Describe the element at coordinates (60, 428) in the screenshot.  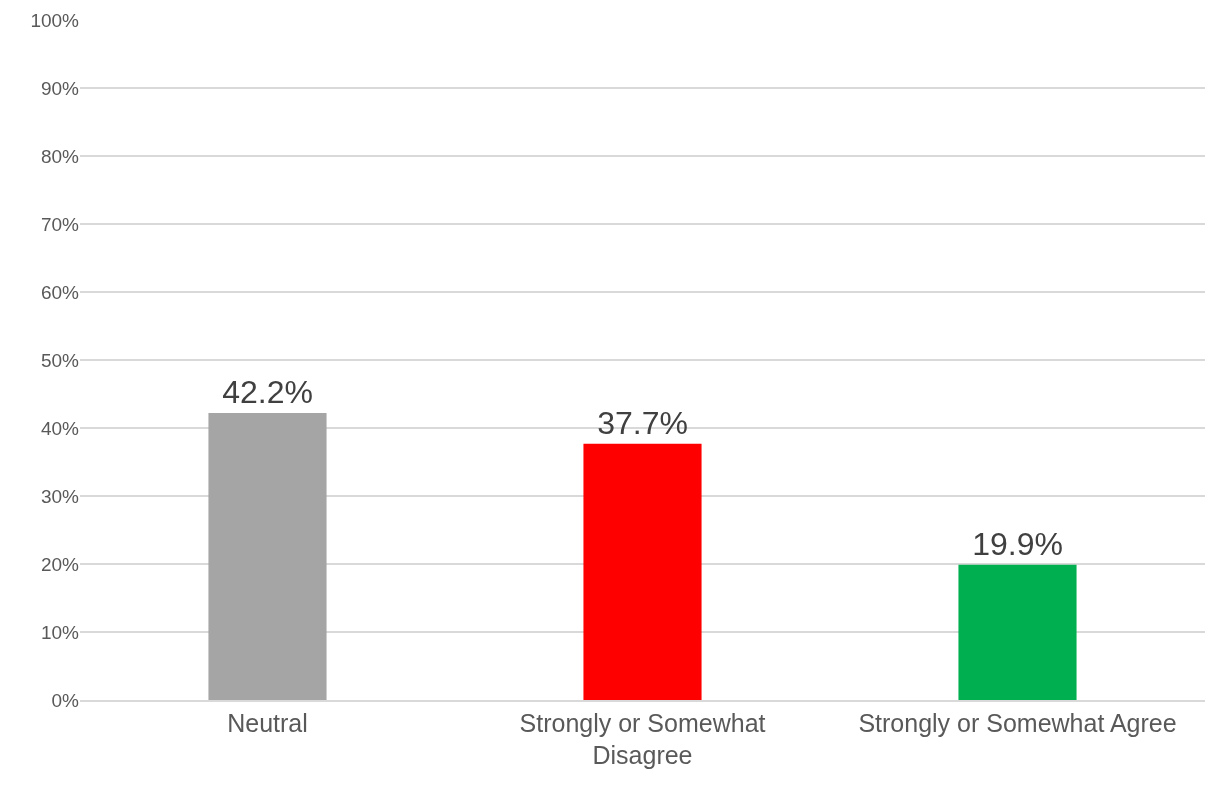
I see `y-tick-label: 40%` at that location.